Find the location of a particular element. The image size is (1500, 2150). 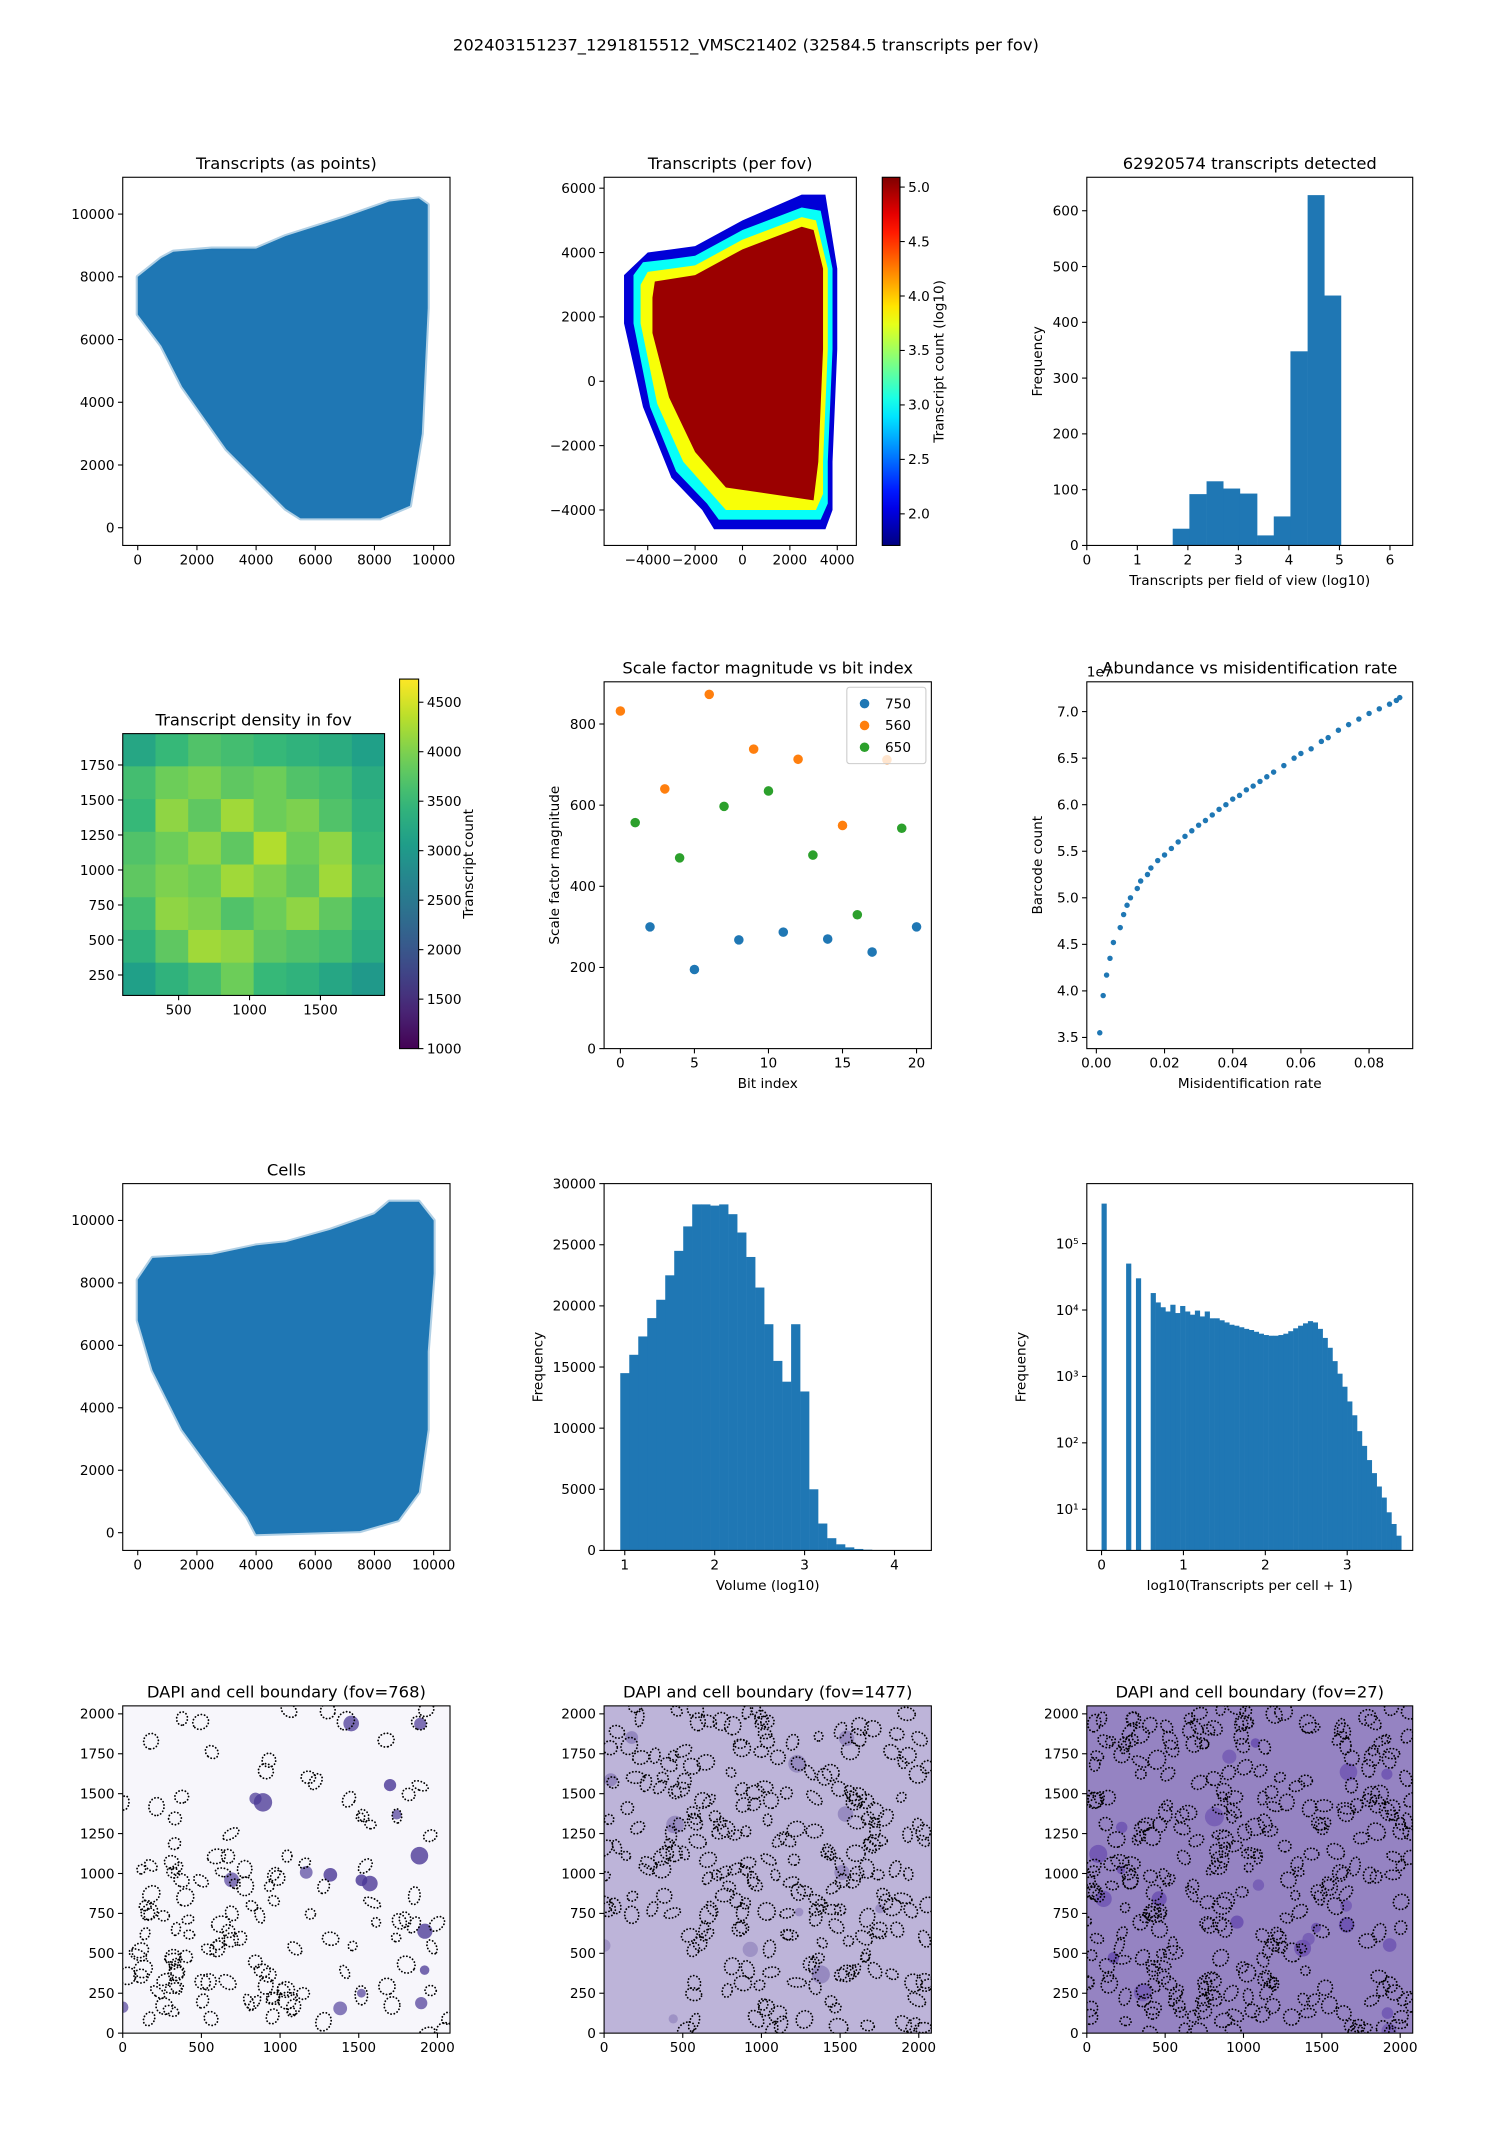

axes-title: Scale factor magnitude vs bit index is located at coordinates (767, 668).